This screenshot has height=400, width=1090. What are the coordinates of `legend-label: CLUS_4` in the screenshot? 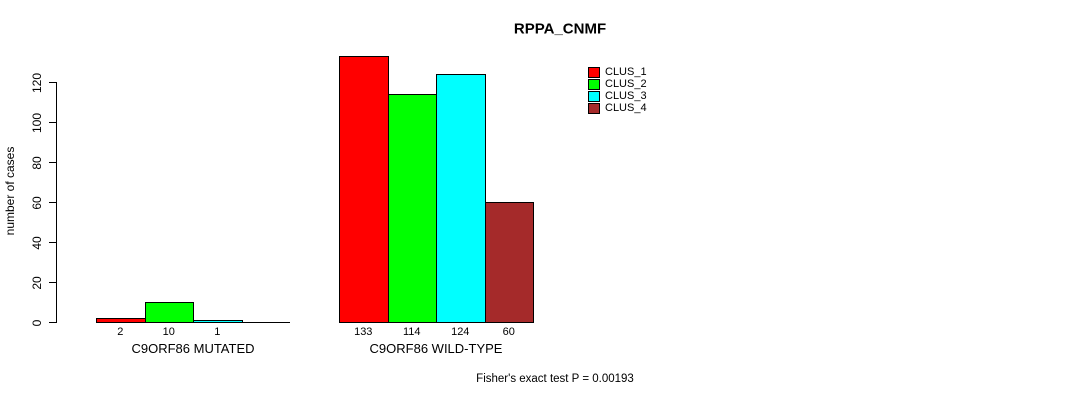 It's located at (626, 108).